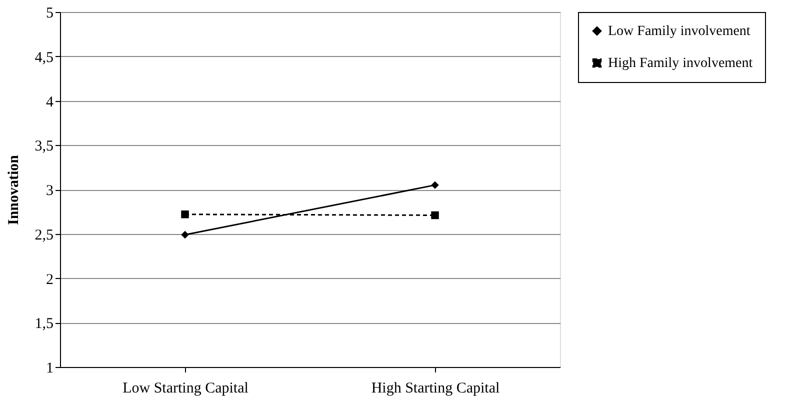  I want to click on y-axis-title: Innovation, so click(14, 190).